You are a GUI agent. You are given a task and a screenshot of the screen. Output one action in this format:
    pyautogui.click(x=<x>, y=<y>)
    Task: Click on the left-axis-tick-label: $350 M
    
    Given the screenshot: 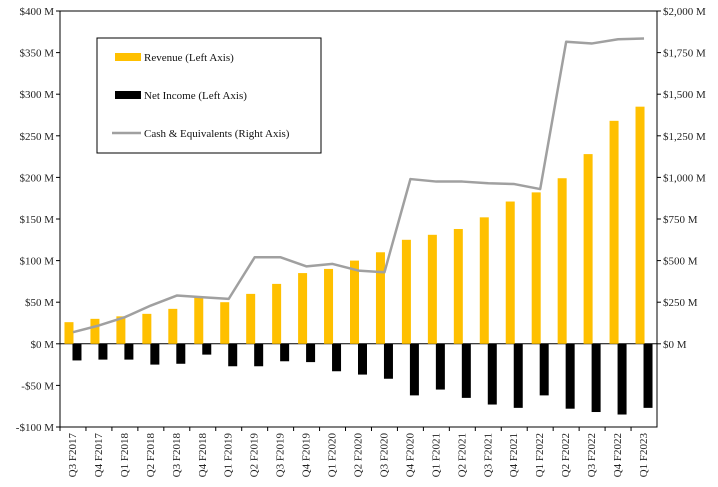 What is the action you would take?
    pyautogui.click(x=36, y=54)
    